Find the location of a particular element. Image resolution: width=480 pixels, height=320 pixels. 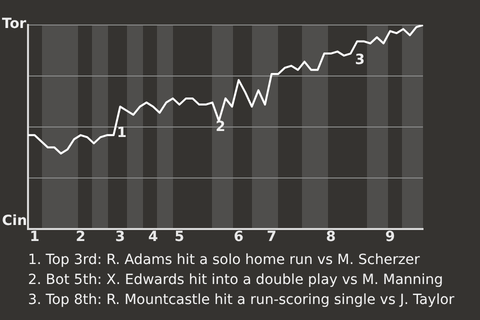

annotation: 2 is located at coordinates (221, 126).